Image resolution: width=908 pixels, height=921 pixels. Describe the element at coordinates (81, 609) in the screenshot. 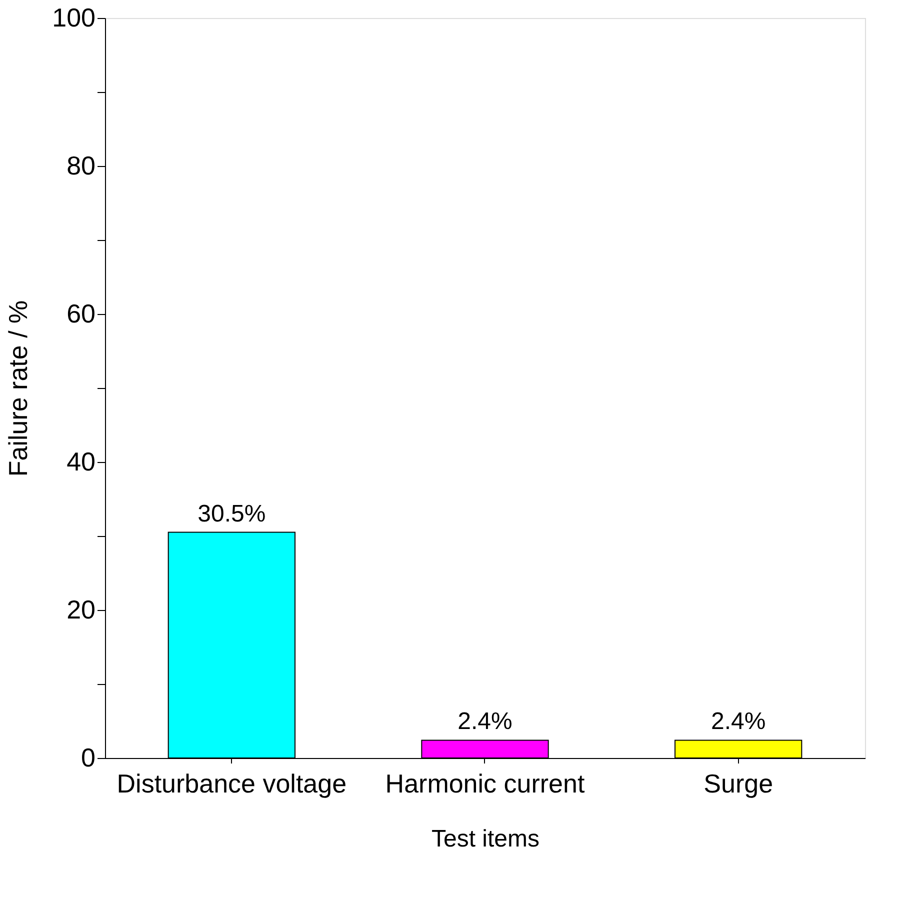

I see `y-tick-label: 20` at that location.